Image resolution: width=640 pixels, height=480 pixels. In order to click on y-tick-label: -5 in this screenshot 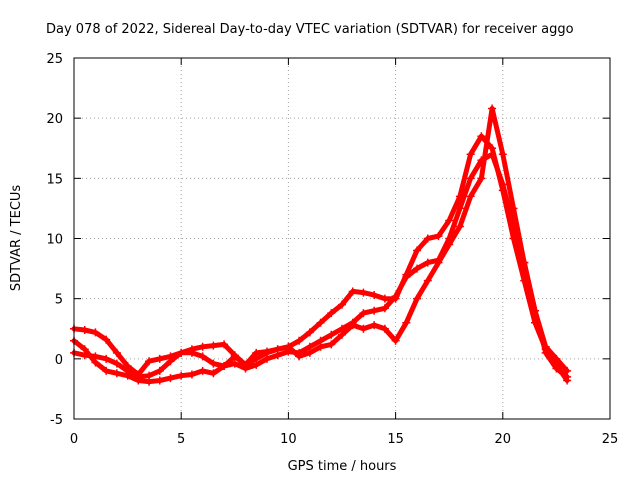, I will do `click(56, 420)`.